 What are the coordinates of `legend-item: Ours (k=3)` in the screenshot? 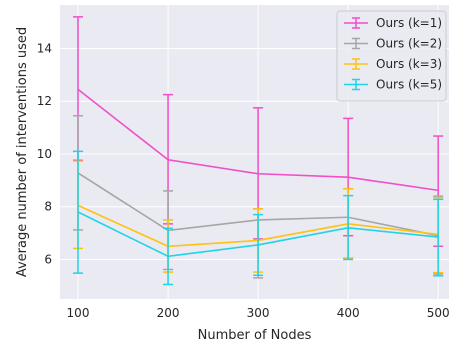 It's located at (393, 64).